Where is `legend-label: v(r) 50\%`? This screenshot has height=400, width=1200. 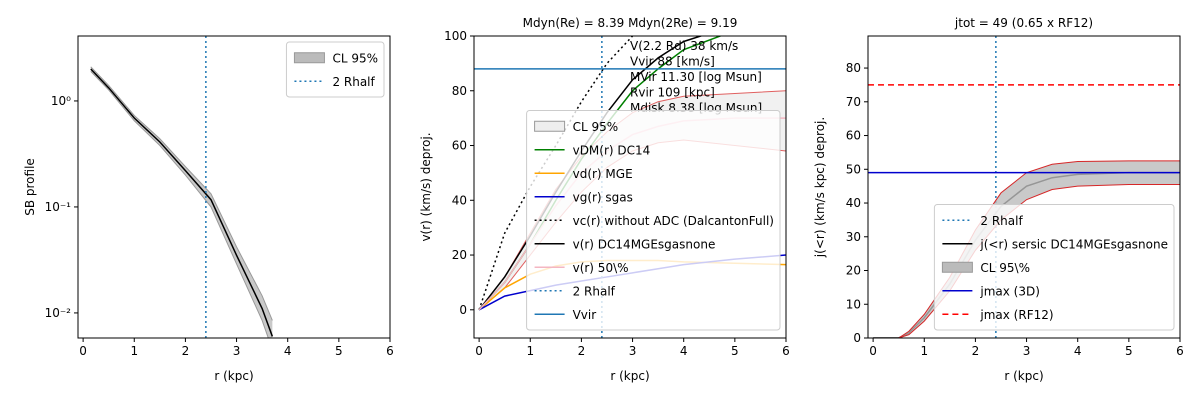
legend-label: v(r) 50\% is located at coordinates (601, 268).